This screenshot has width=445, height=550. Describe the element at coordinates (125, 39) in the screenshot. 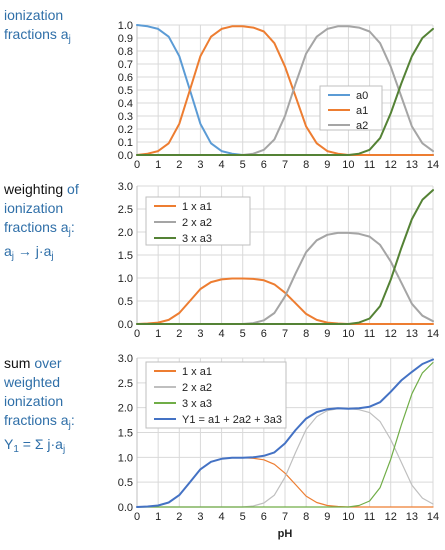

I see `y-tick-label: 0.9` at that location.